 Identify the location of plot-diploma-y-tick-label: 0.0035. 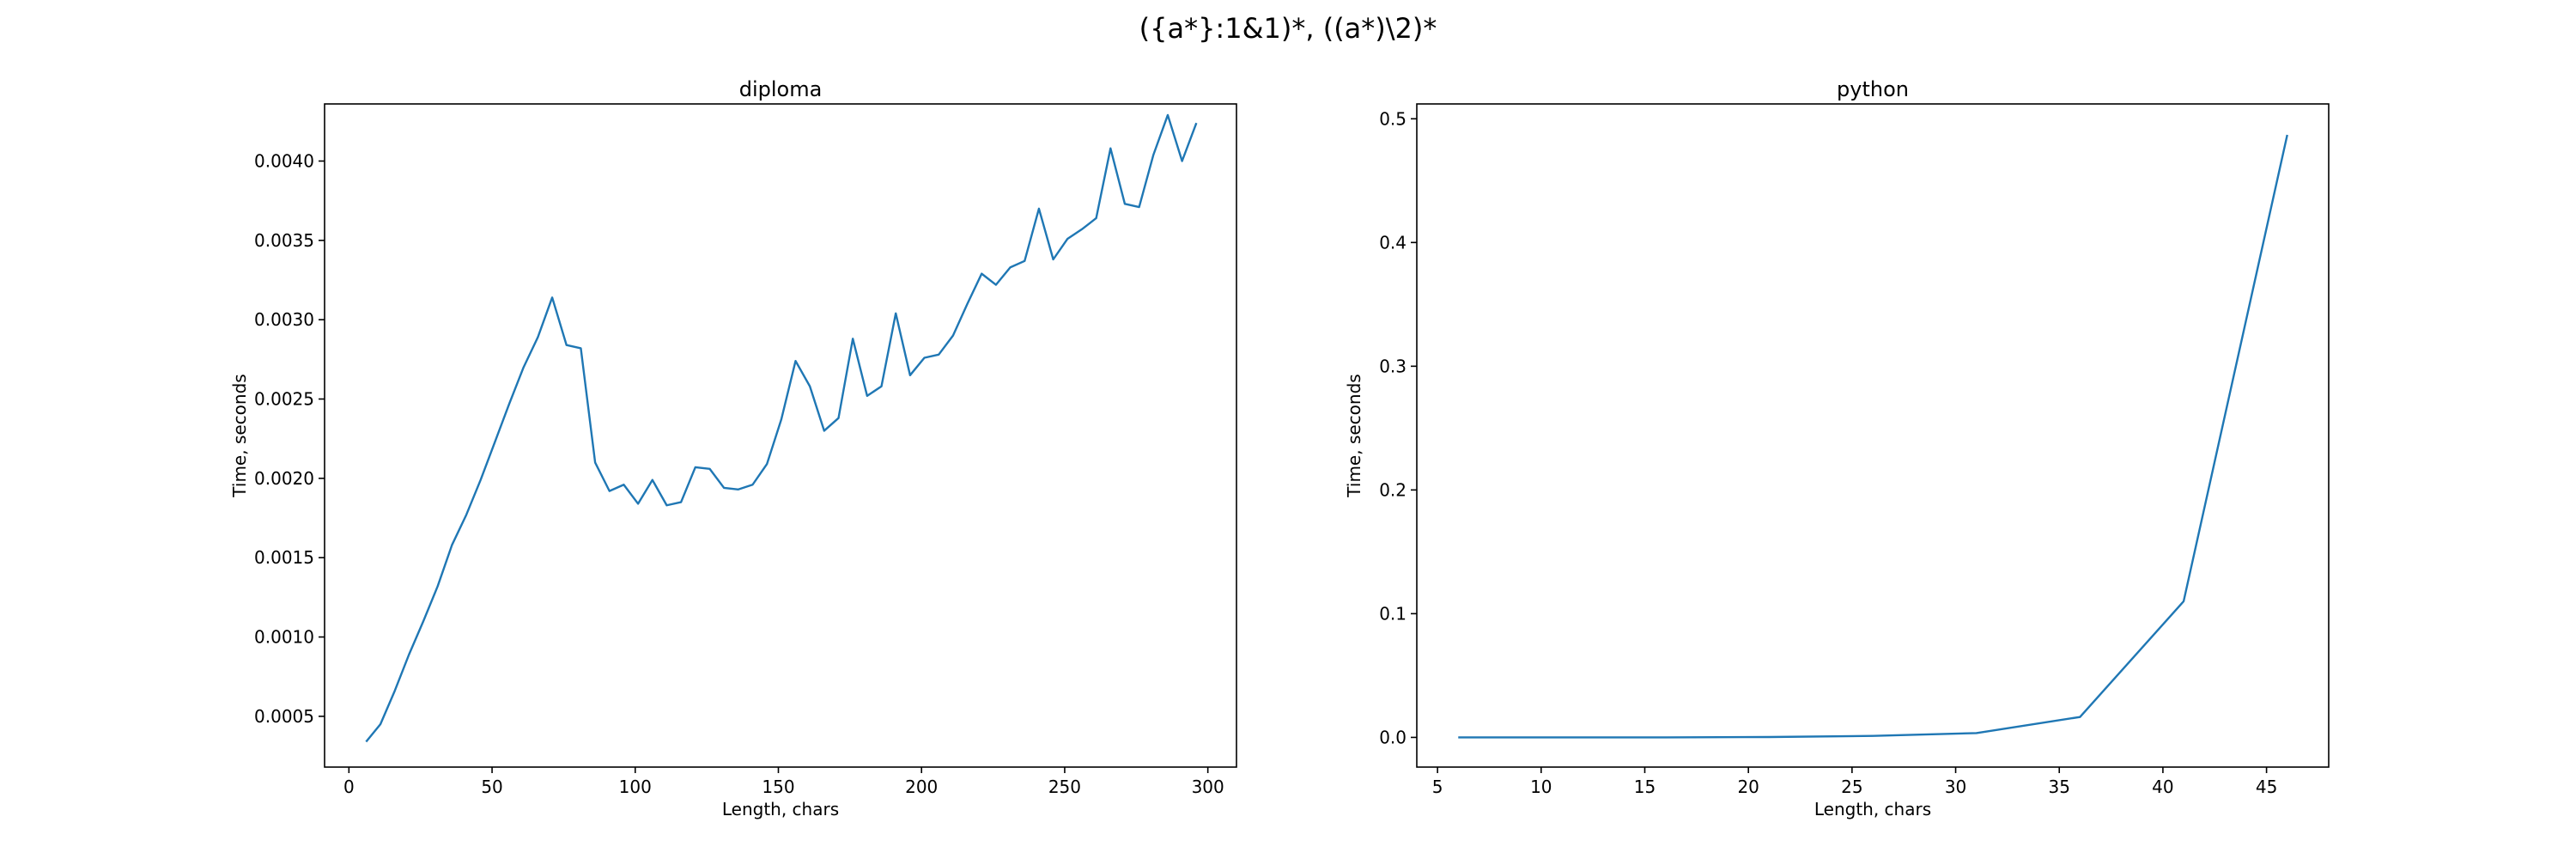
(284, 240).